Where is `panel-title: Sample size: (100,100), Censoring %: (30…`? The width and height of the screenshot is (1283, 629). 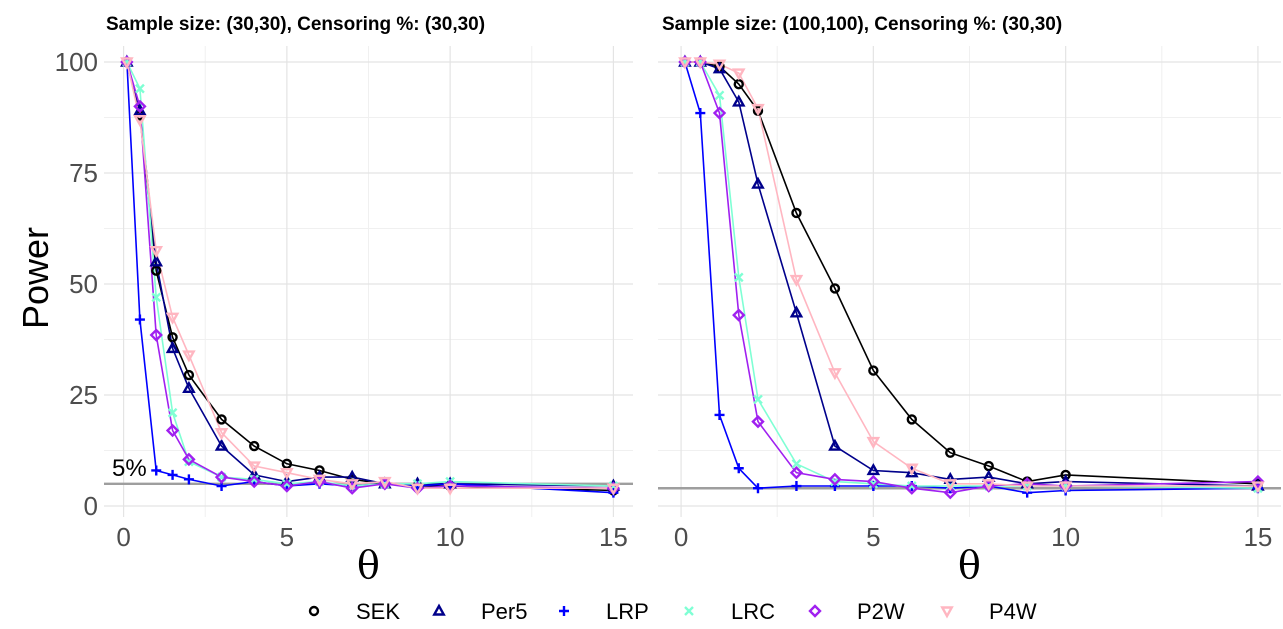
panel-title: Sample size: (100,100), Censoring %: (30… is located at coordinates (862, 24).